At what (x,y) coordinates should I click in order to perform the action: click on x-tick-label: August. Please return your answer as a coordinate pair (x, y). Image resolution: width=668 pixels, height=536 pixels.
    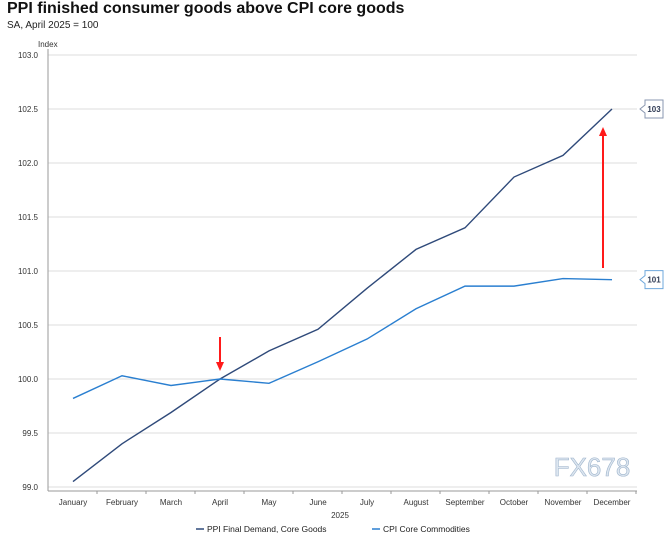
    Looking at the image, I should click on (417, 502).